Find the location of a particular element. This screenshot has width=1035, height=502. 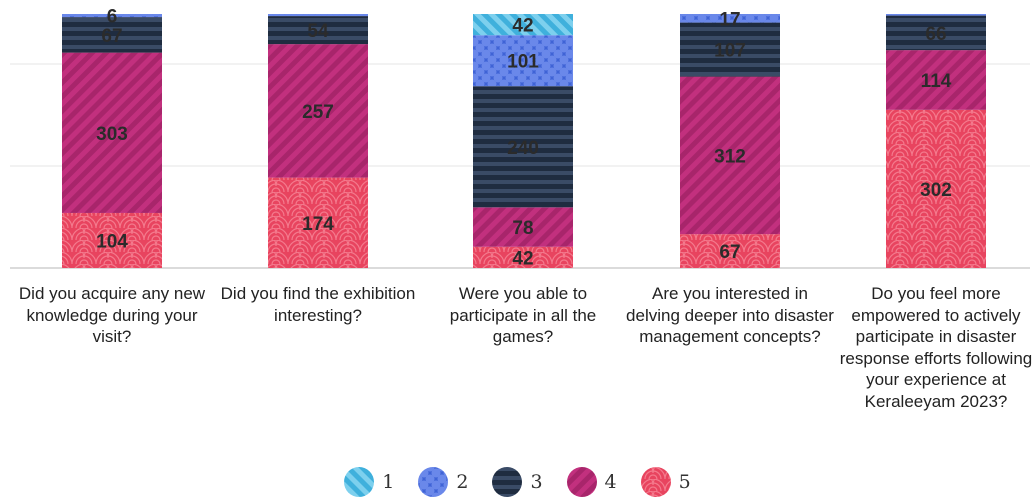

legend: 1 2 3 4 5 is located at coordinates (517, 482).